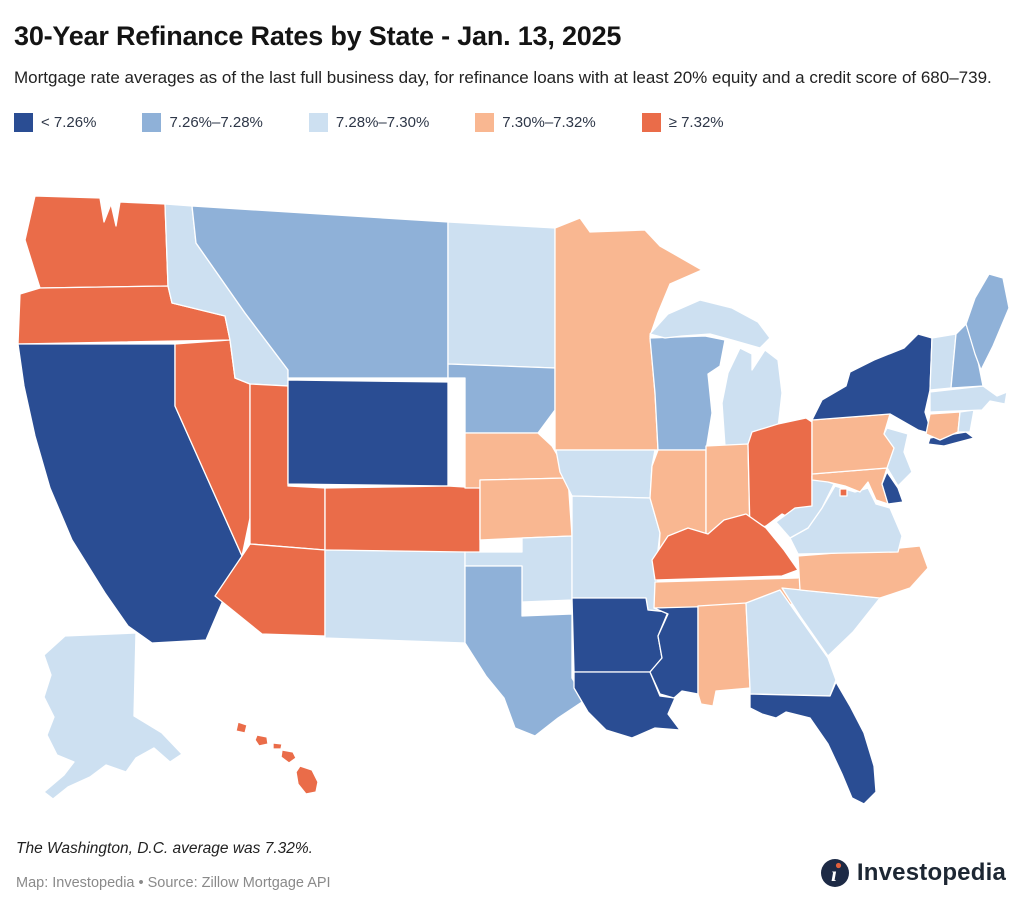 The height and width of the screenshot is (919, 1024). Describe the element at coordinates (951, 439) in the screenshot. I see `state-li: New York (Long Island)` at that location.